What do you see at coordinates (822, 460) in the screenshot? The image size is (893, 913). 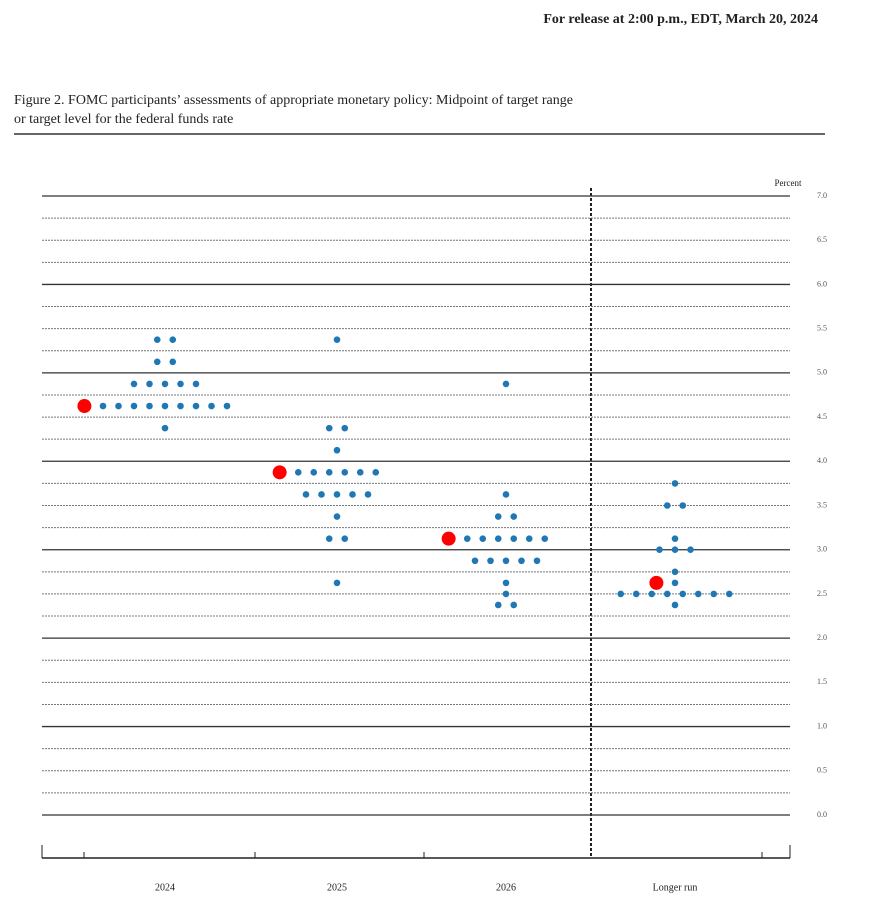 I see `y-tick-label: 4.0` at bounding box center [822, 460].